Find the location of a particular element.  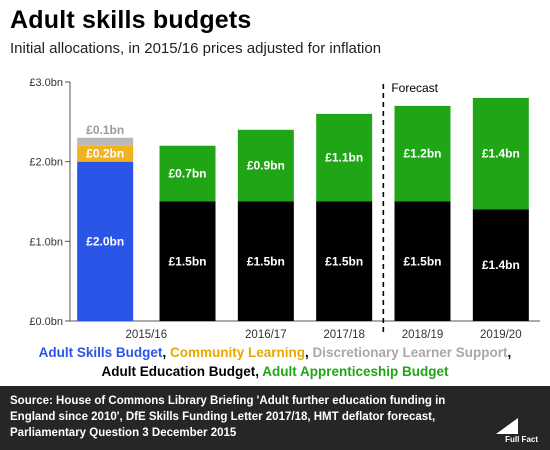

bar-0-segment-1-label: £0.2bn is located at coordinates (105, 154).